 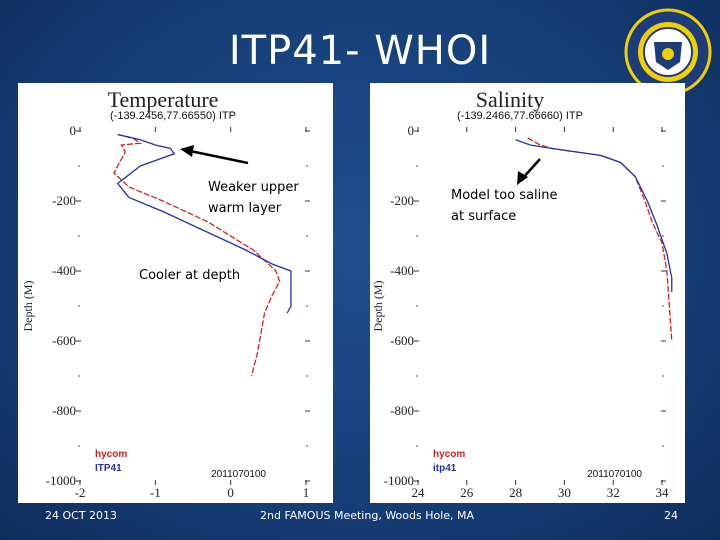 What do you see at coordinates (155, 492) in the screenshot?
I see `x-tick-label: -1` at bounding box center [155, 492].